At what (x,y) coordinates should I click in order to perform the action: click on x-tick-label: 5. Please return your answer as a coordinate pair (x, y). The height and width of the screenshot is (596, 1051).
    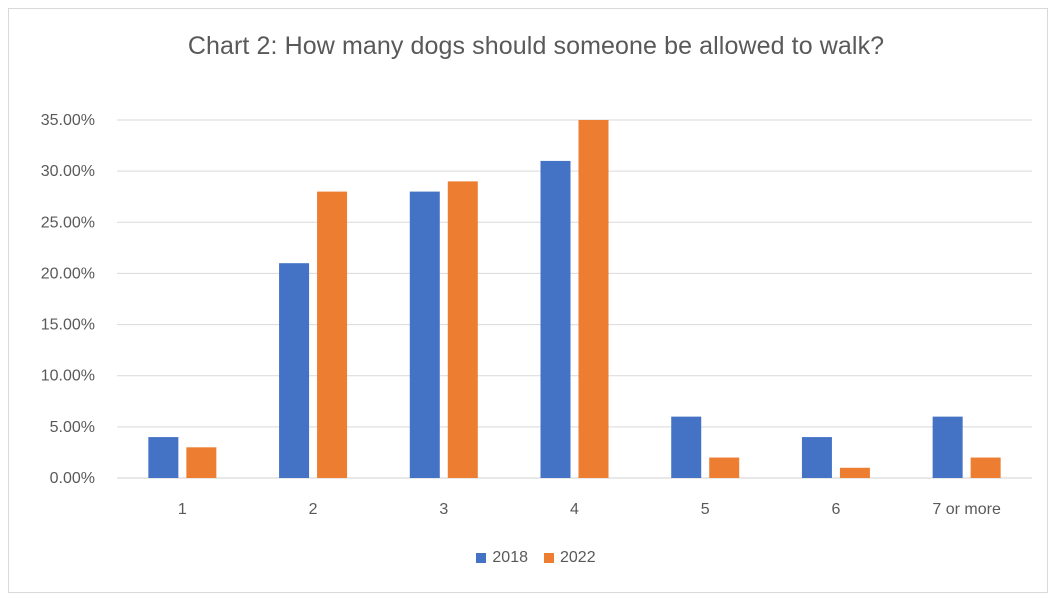
    Looking at the image, I should click on (705, 509).